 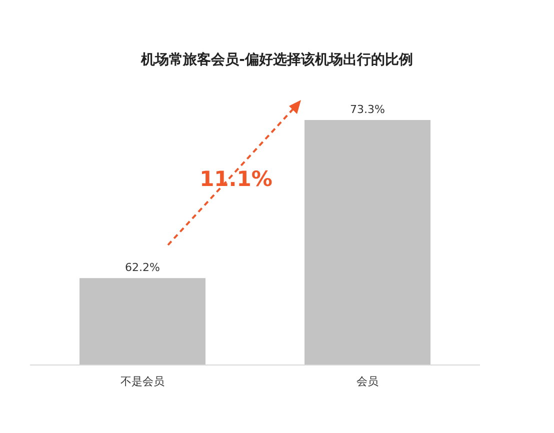 What do you see at coordinates (367, 109) in the screenshot?
I see `data-label: 73.3%` at bounding box center [367, 109].